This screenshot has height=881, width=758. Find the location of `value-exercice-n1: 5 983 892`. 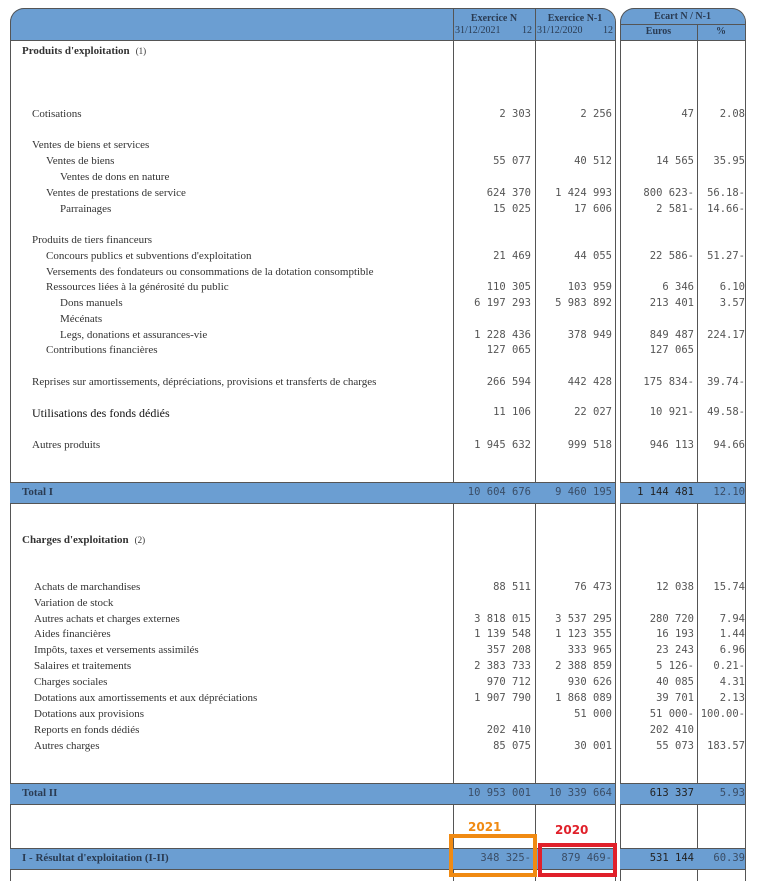

value-exercice-n1: 5 983 892 is located at coordinates (583, 303).